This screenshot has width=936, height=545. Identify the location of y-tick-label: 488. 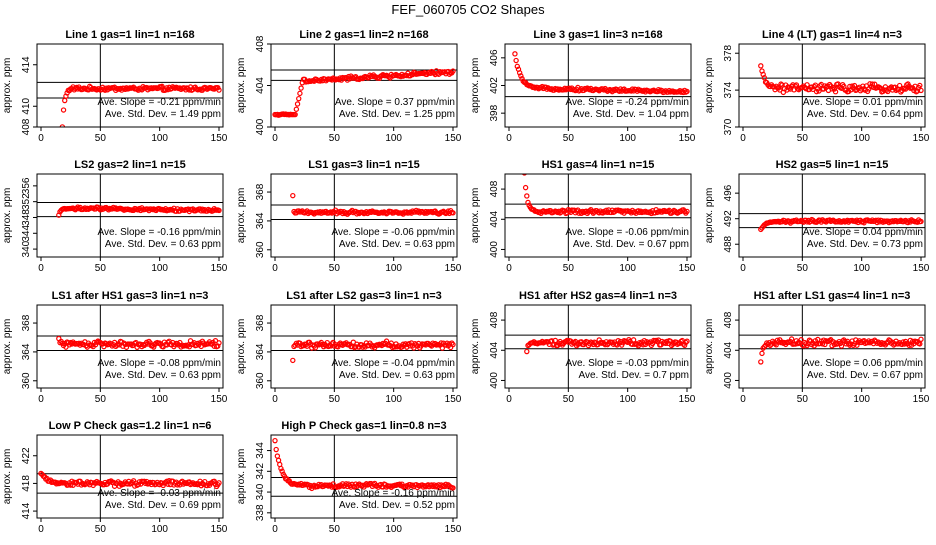
(728, 243).